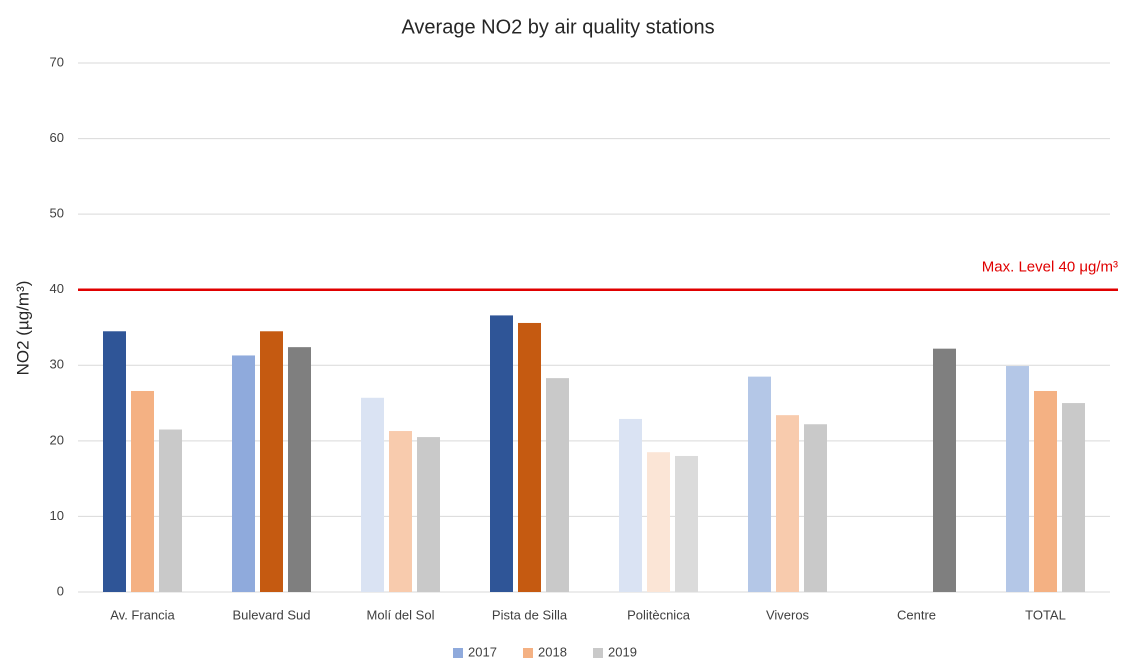 Image resolution: width=1135 pixels, height=662 pixels. I want to click on x-tick-label: Av. Francia, so click(142, 614).